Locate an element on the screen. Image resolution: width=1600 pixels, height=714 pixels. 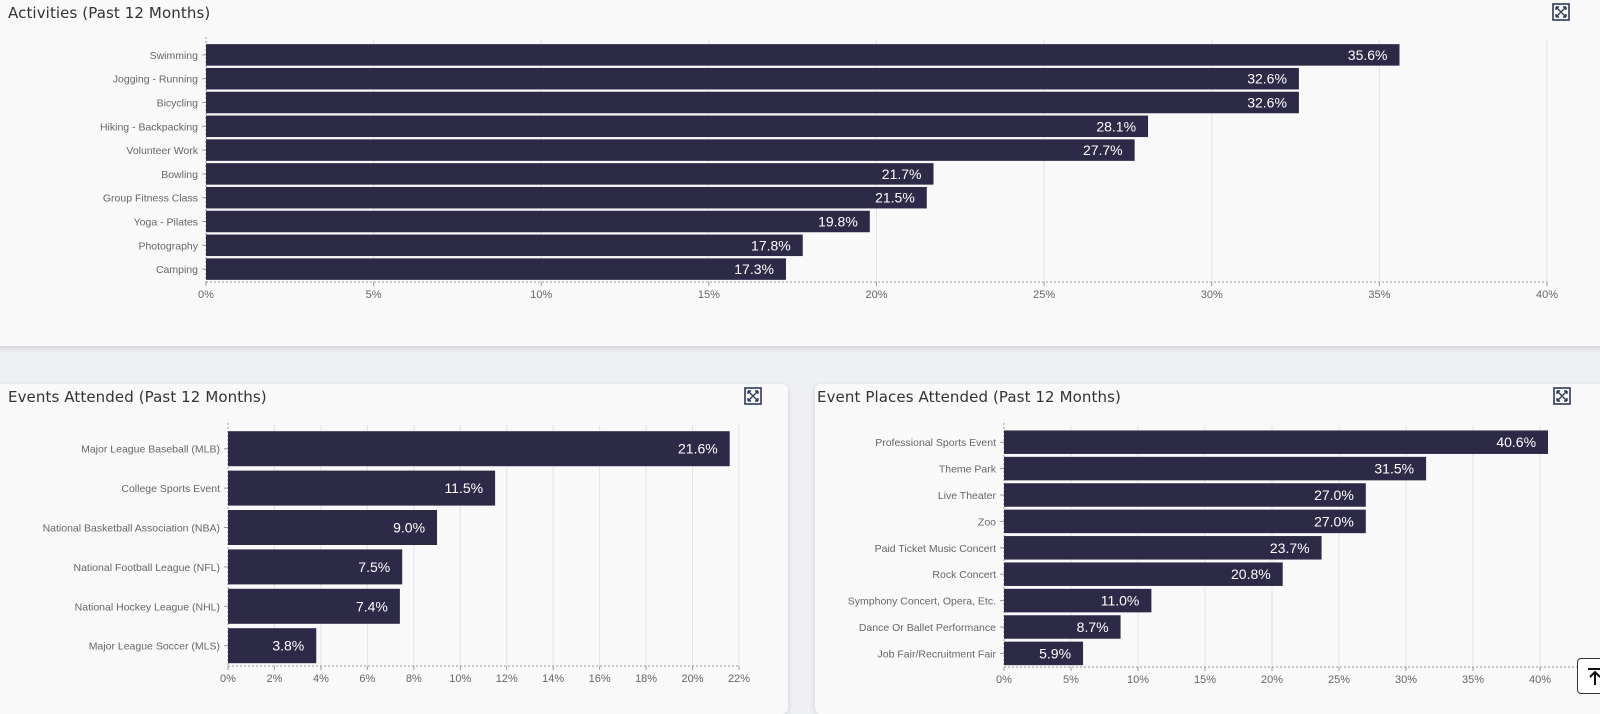
category-label: Live Theater is located at coordinates (967, 496).